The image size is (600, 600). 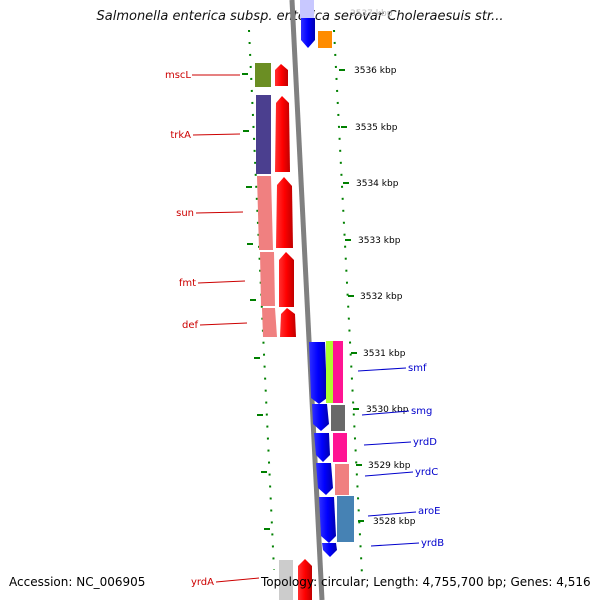 I want to click on scale-label: 3536 kbp, so click(x=375, y=71).